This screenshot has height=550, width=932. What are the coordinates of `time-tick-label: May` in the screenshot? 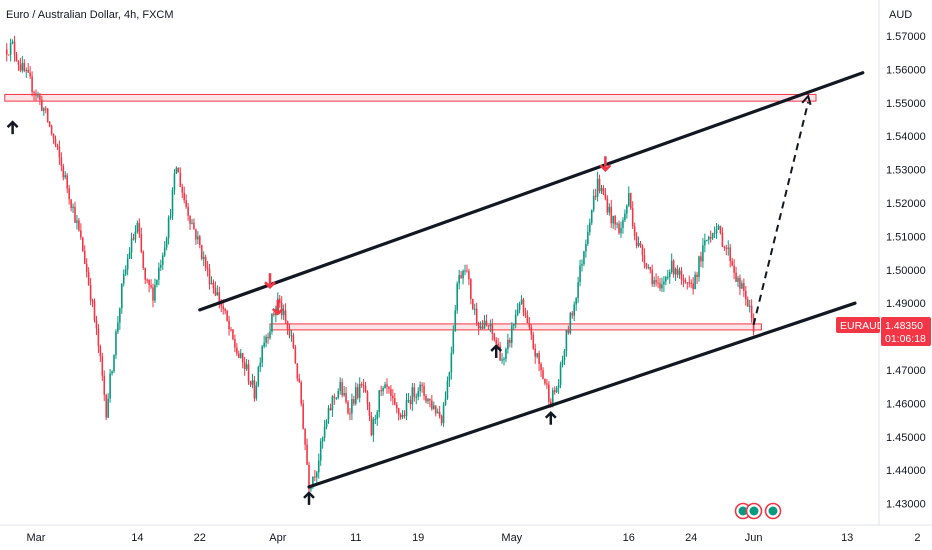 It's located at (511, 538).